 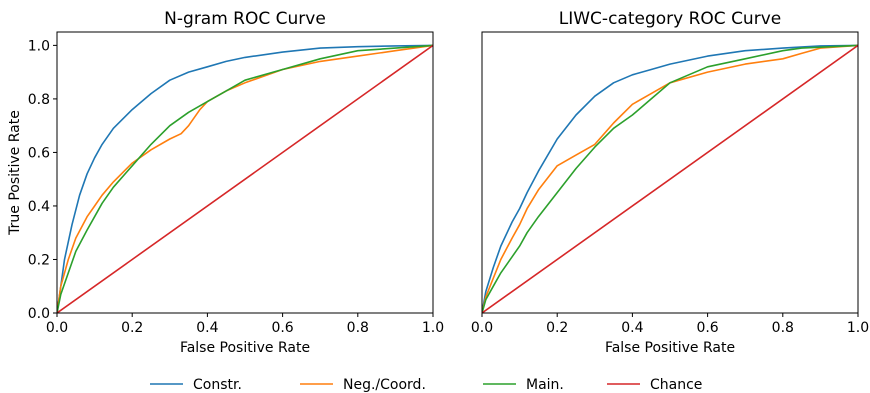 I want to click on legend-label: Main., so click(x=545, y=385).